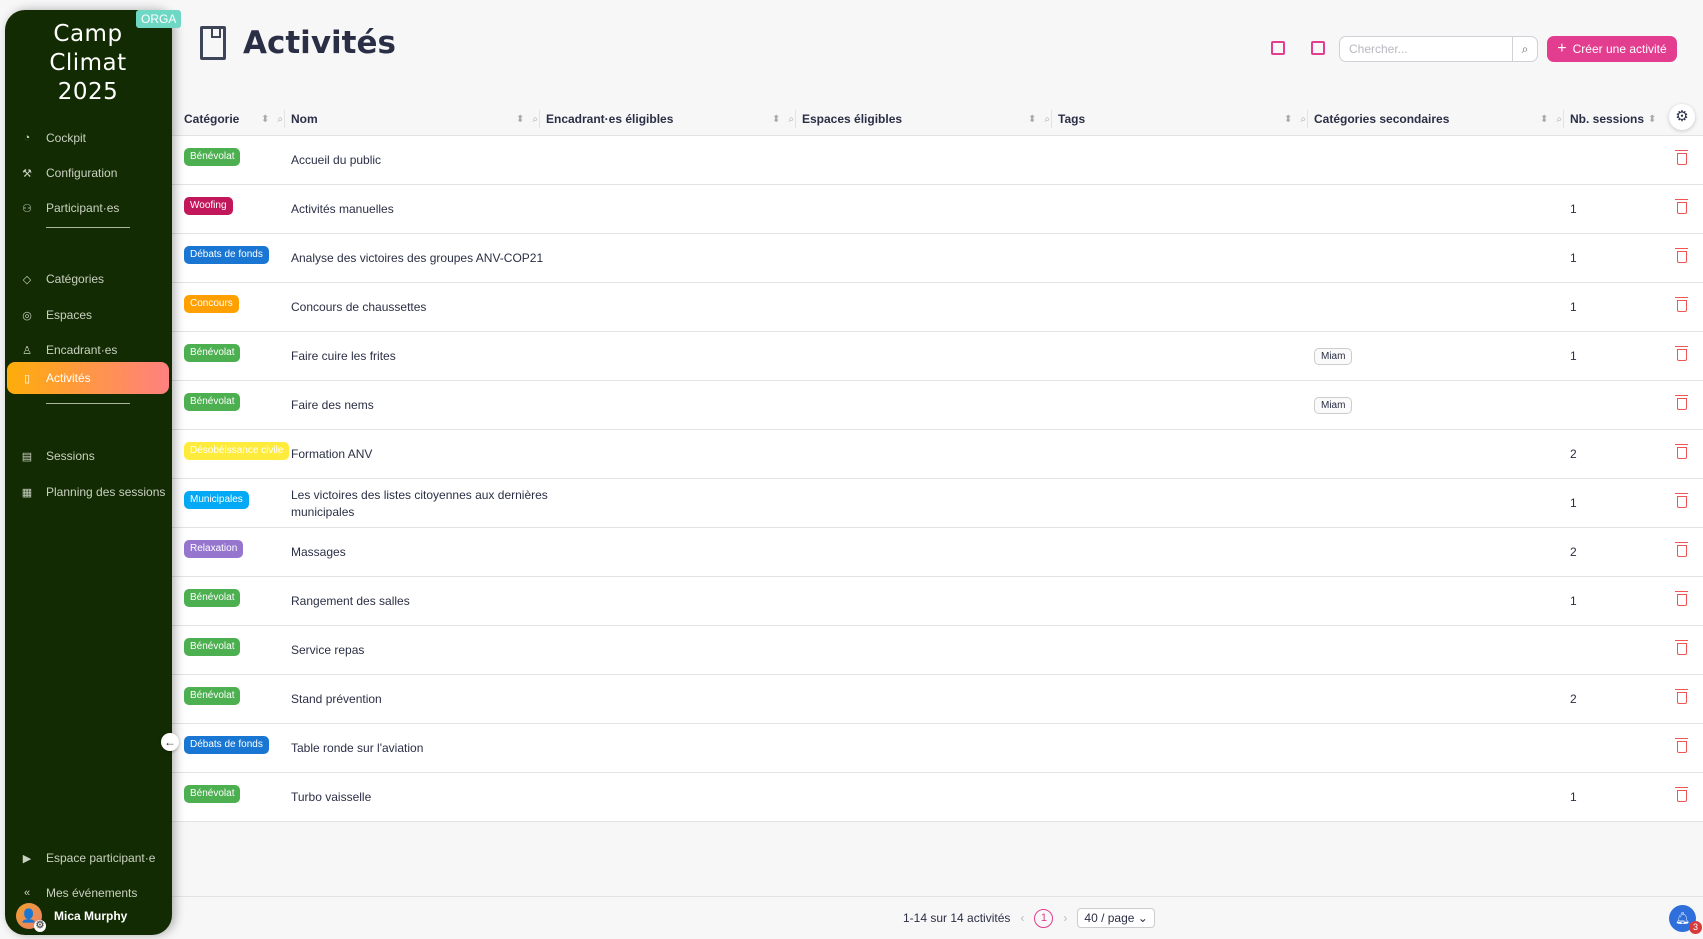 The image size is (1703, 939). I want to click on activity-name: Concours de chaussettes, so click(359, 307).